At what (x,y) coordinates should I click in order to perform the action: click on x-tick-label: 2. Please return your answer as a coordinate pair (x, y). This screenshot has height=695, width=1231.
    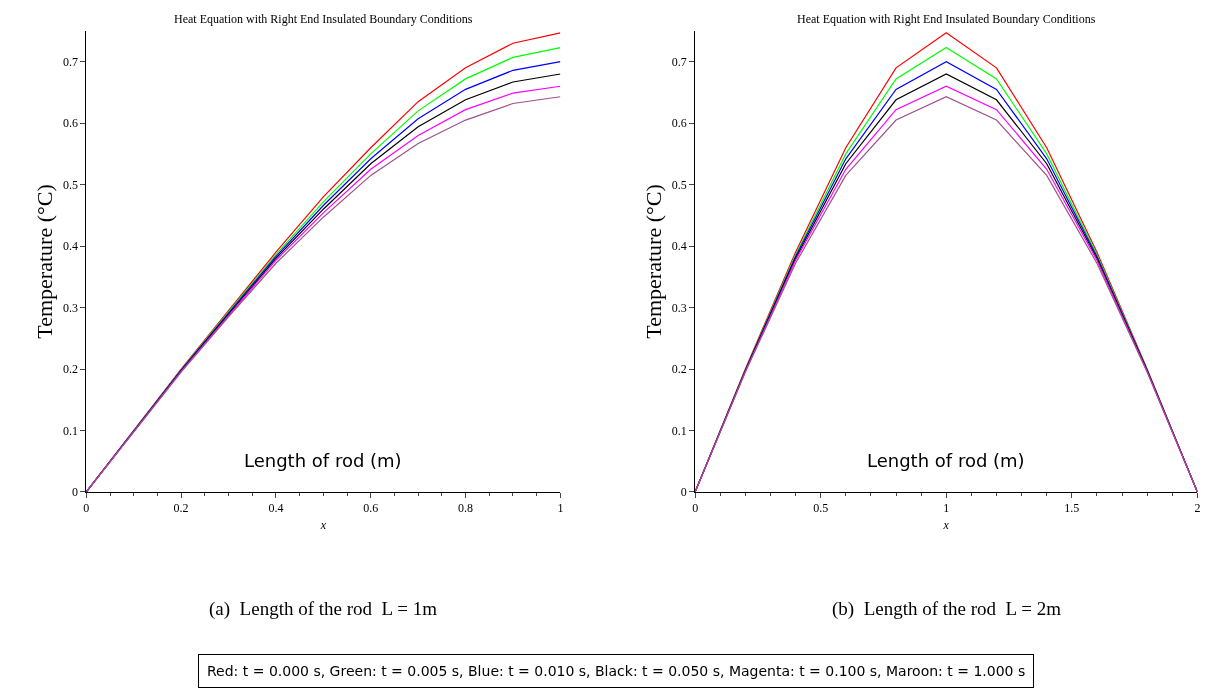
    Looking at the image, I should click on (1197, 508).